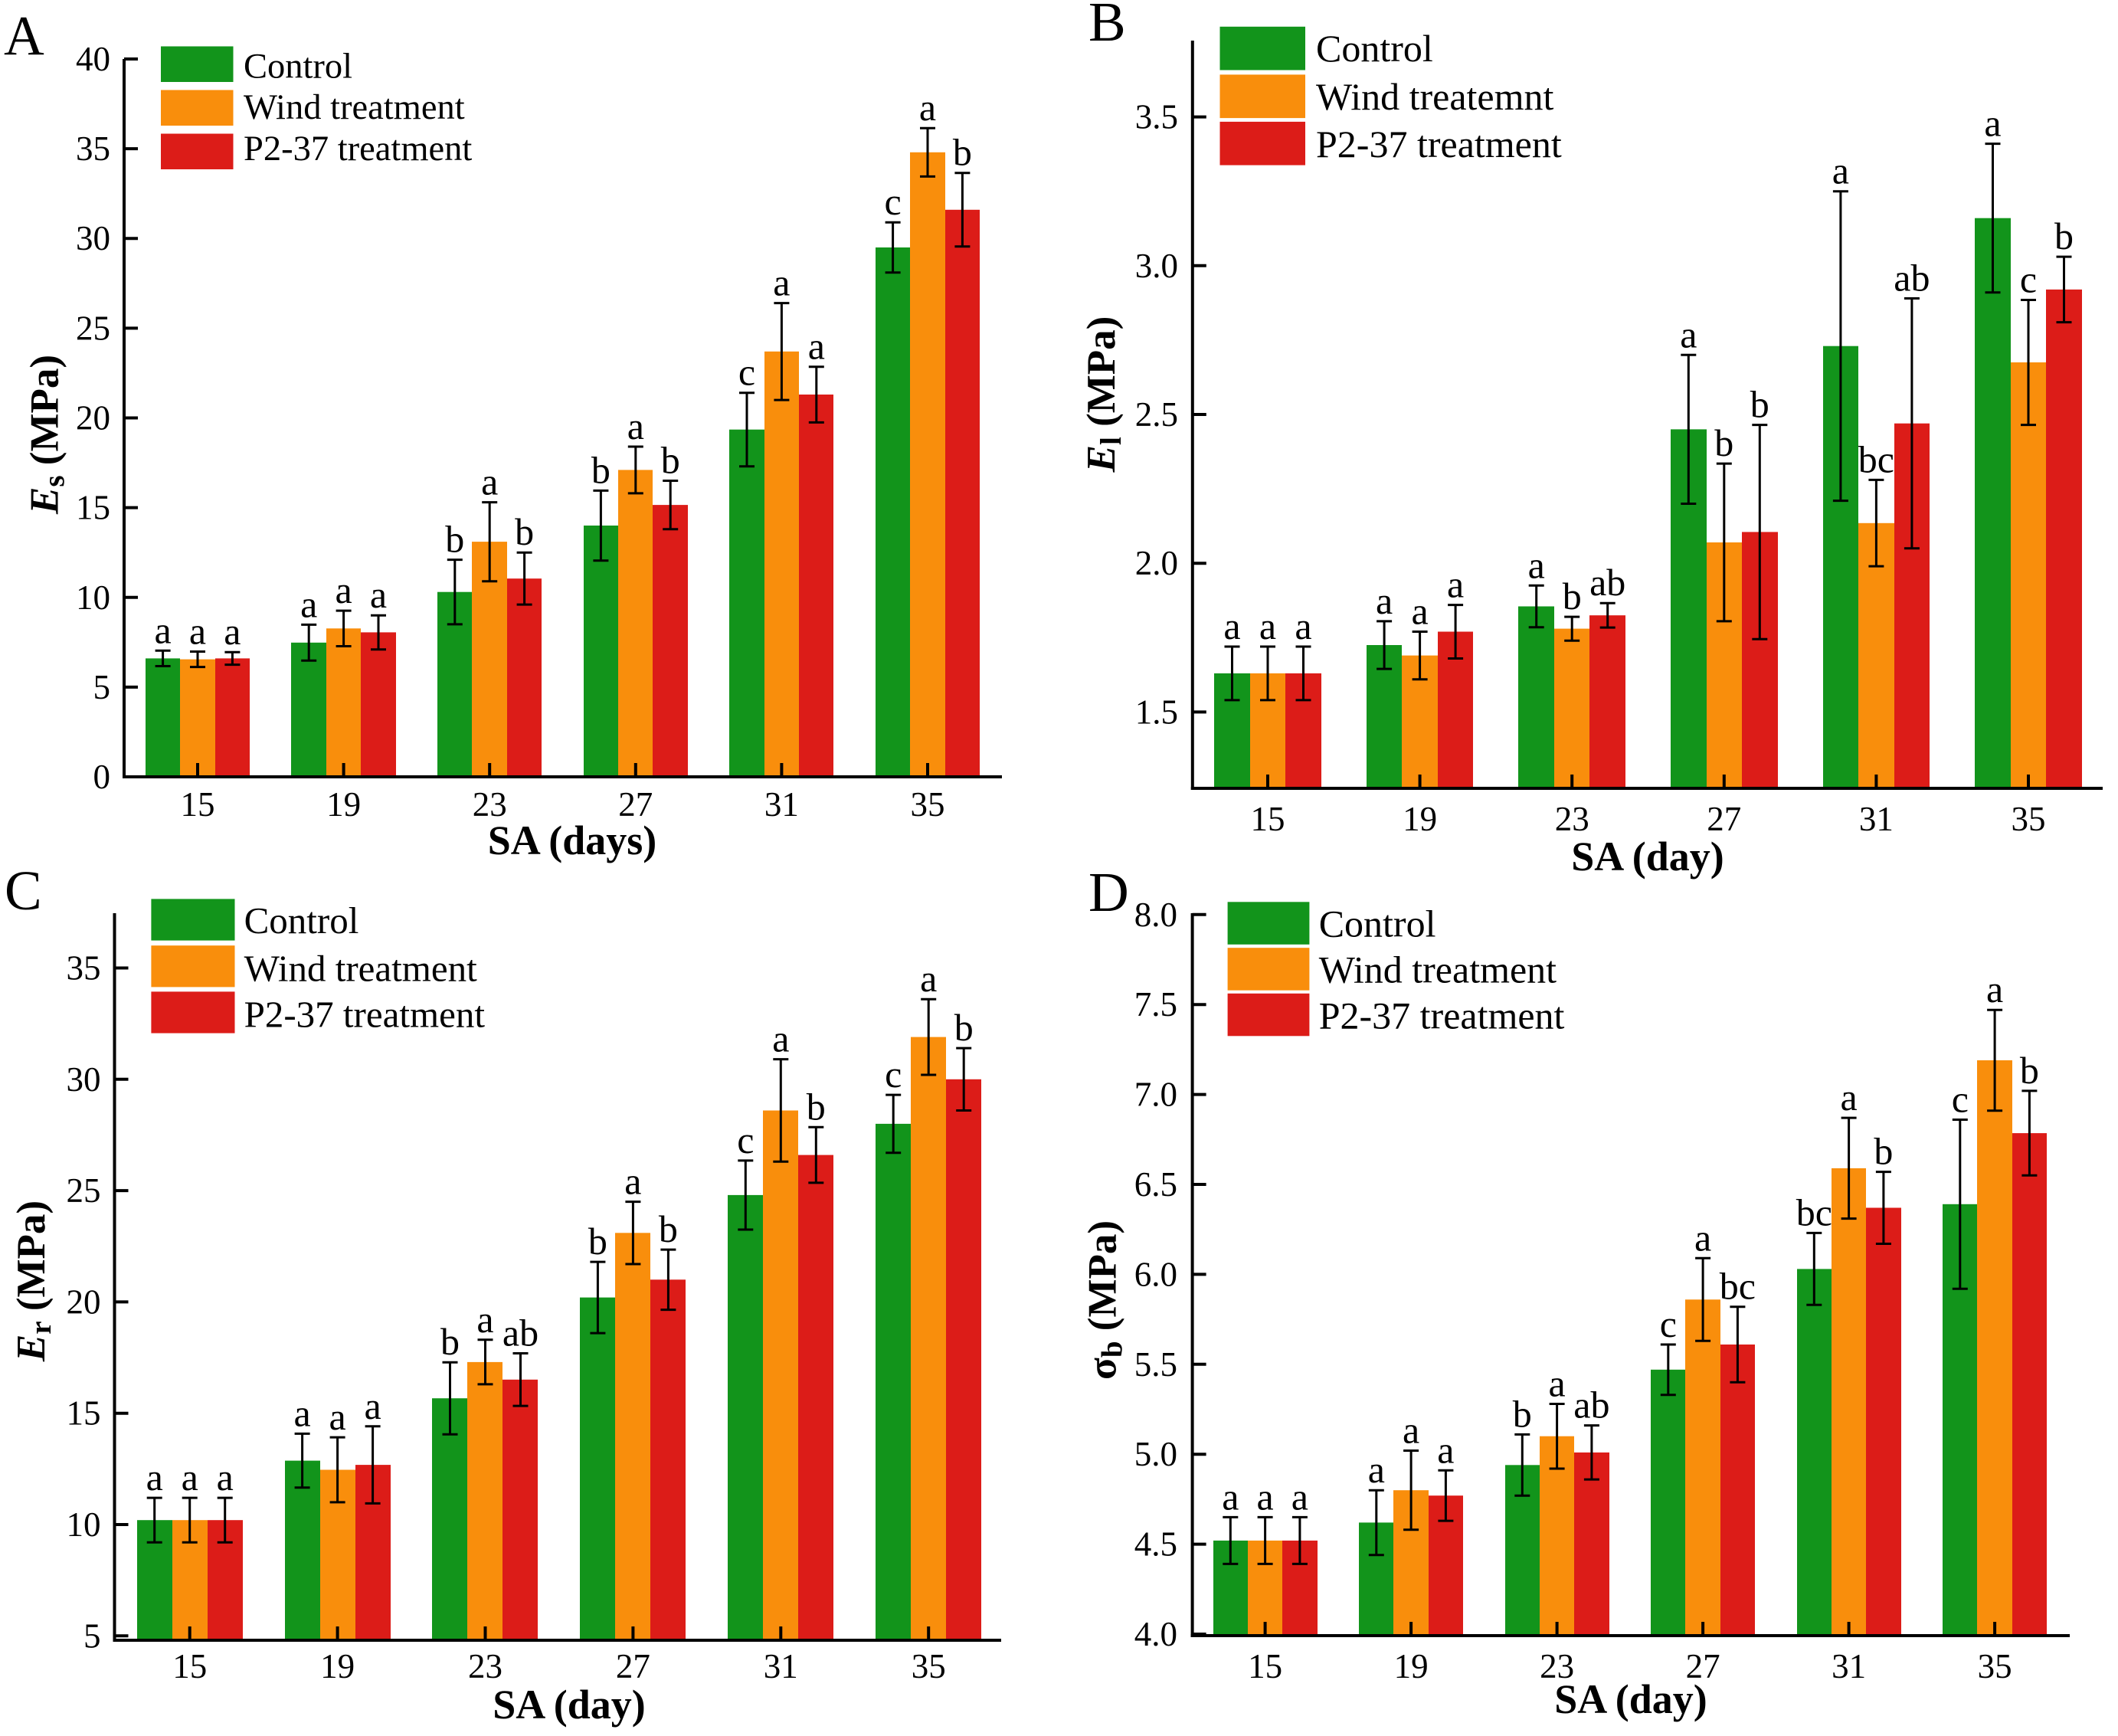 This screenshot has width=2118, height=1736. What do you see at coordinates (1155, 1274) in the screenshot?
I see `svg-text: 6.0` at bounding box center [1155, 1274].